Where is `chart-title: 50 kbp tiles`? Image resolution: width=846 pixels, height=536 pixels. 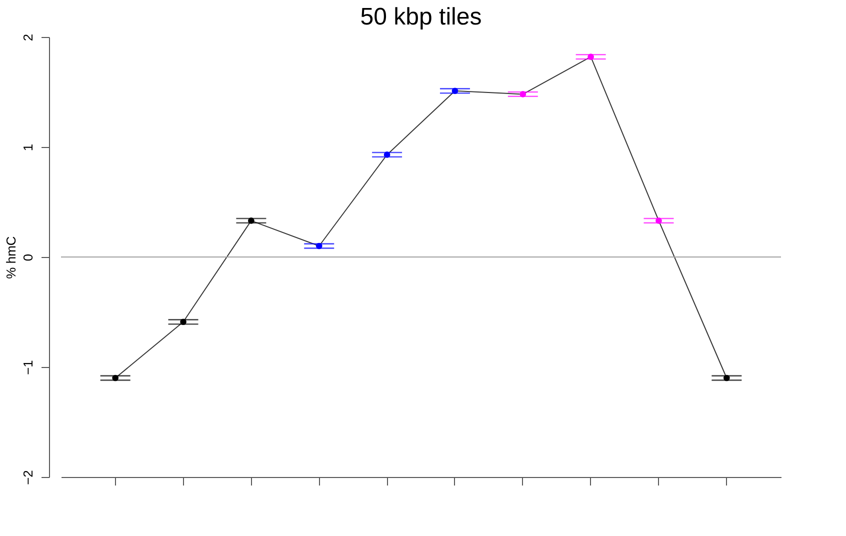
chart-title: 50 kbp tiles is located at coordinates (421, 16).